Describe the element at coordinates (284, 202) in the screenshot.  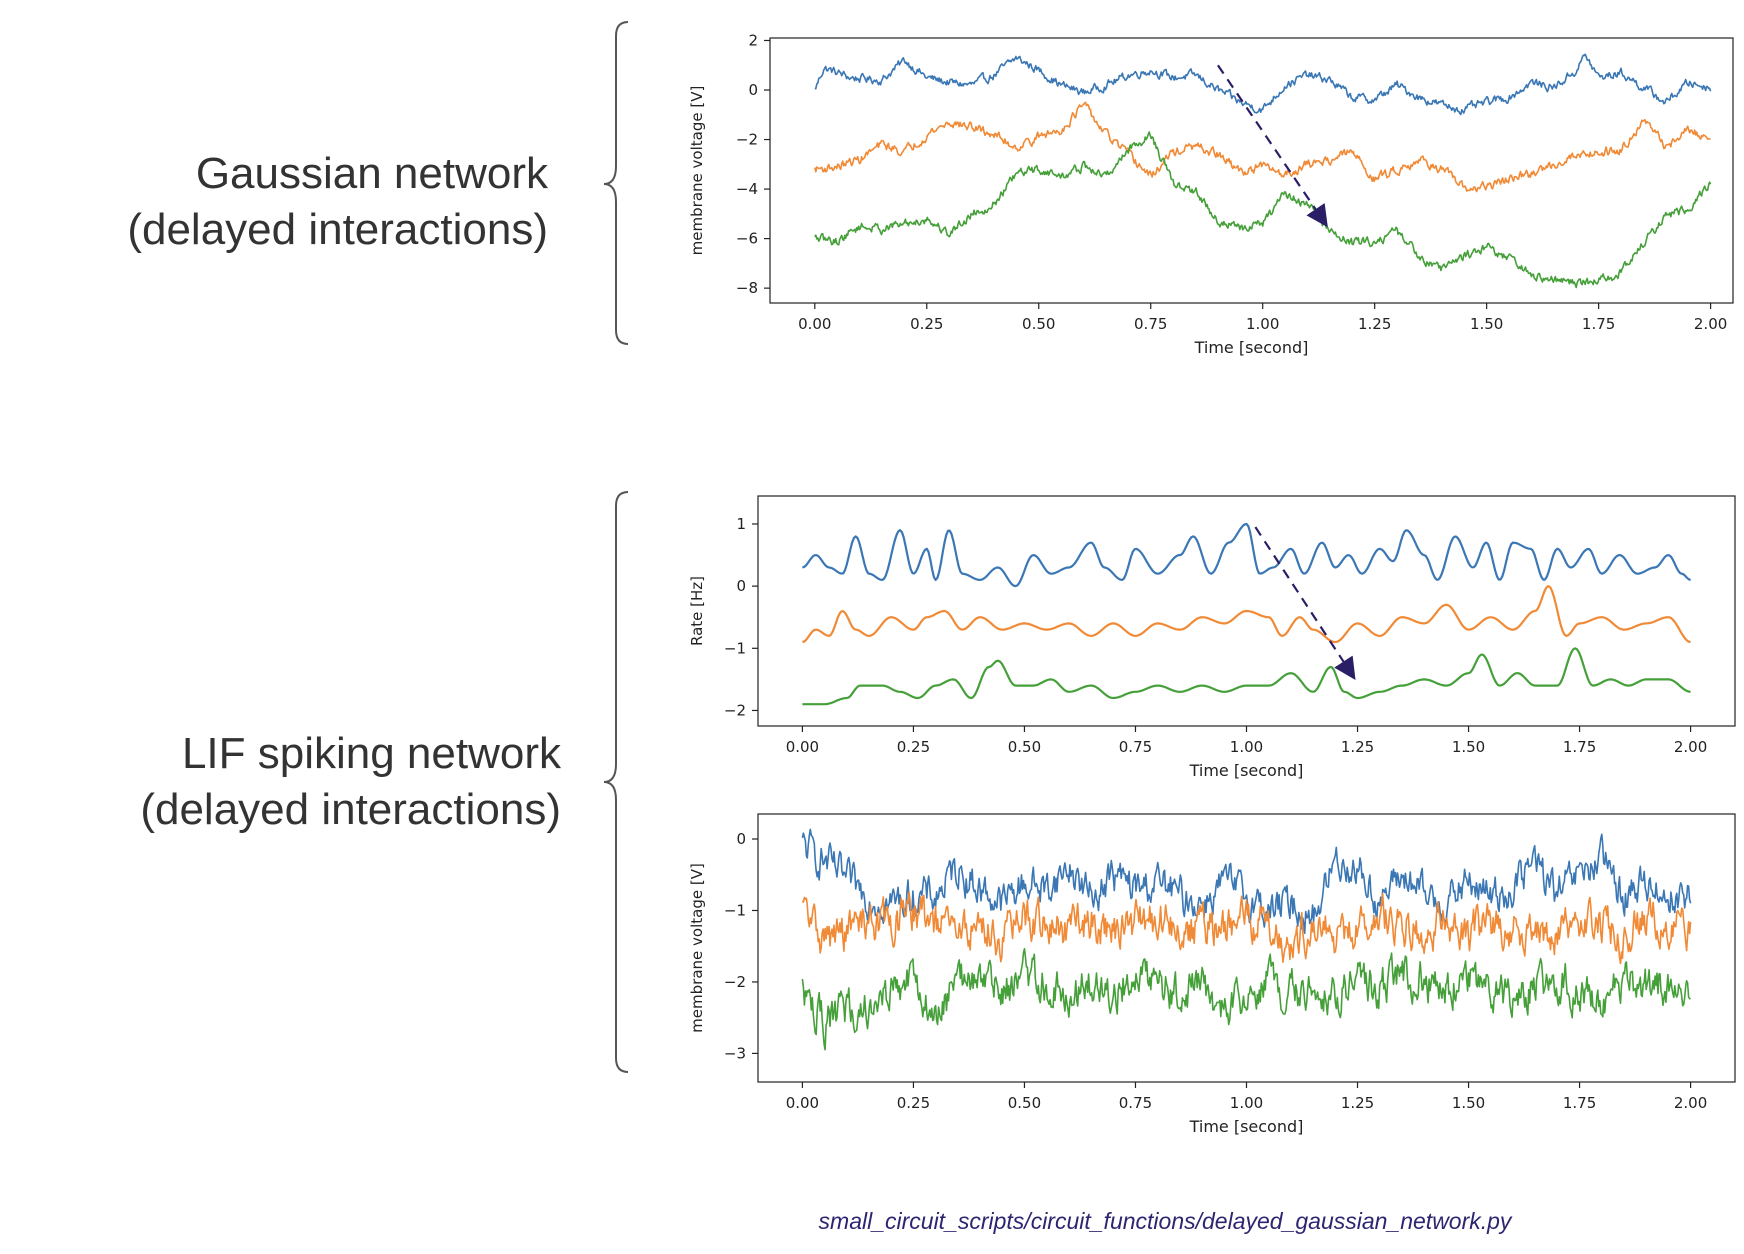
I see `gaussian-network-label: Gaussian network (delayed interactions)` at that location.